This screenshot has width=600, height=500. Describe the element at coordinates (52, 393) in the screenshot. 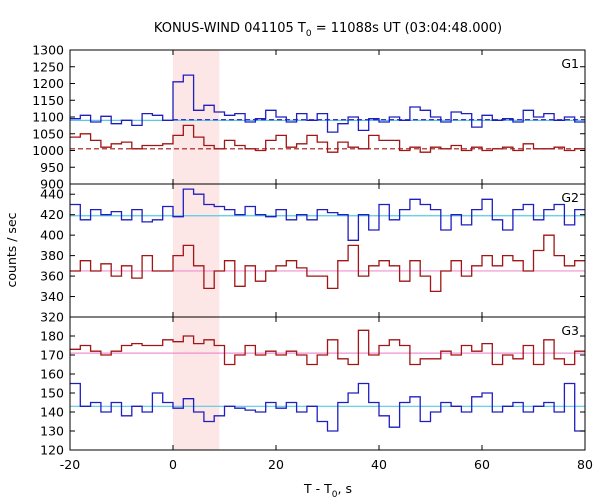

I see `y-tick-label: 150` at that location.